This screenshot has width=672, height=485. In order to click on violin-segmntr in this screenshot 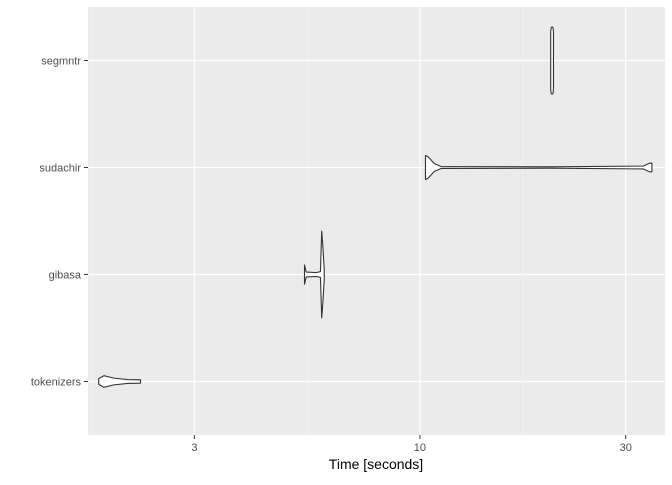, I will do `click(552, 60)`.